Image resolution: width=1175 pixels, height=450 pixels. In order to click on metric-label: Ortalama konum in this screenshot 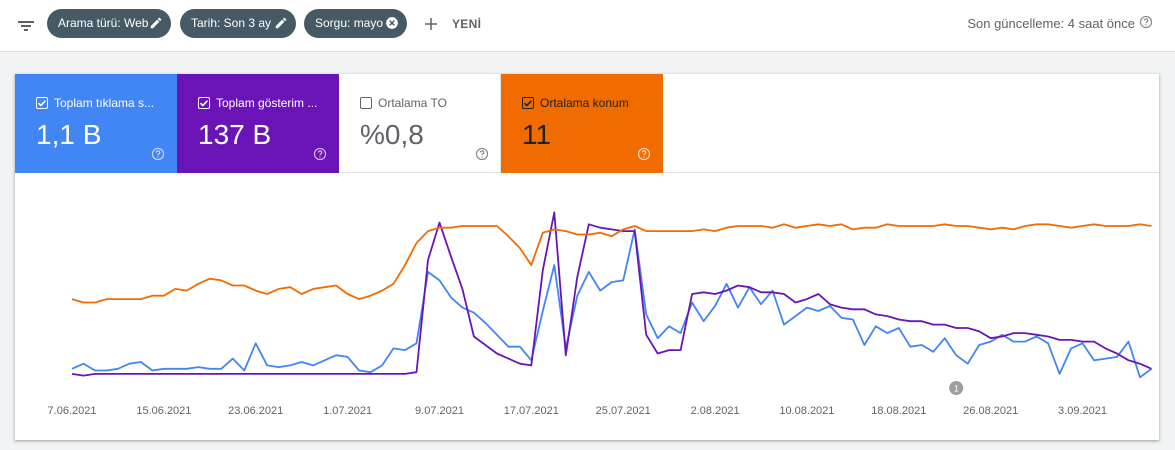, I will do `click(584, 103)`.